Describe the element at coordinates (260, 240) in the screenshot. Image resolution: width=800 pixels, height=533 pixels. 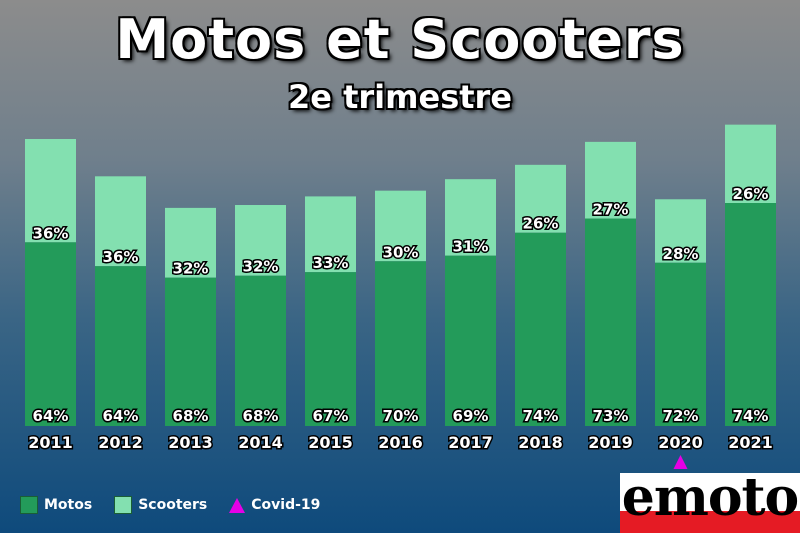
I see `bar-scooters-2014` at that location.